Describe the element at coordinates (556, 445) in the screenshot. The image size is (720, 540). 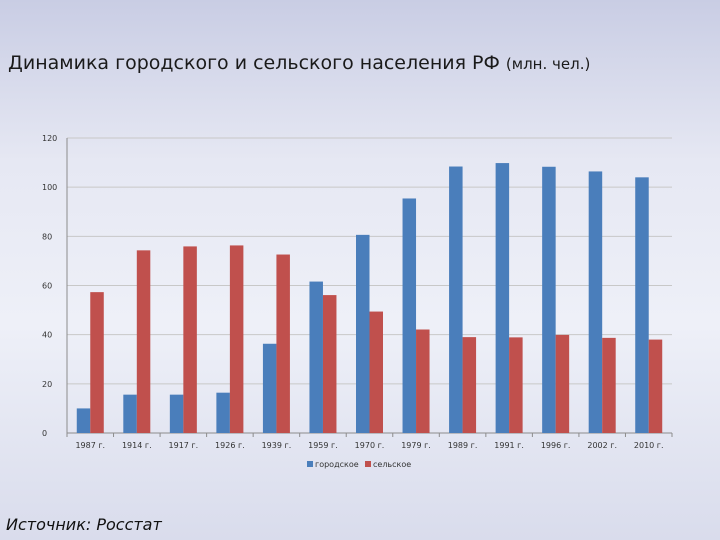
I see `x-tick-label: 1996 г.` at that location.